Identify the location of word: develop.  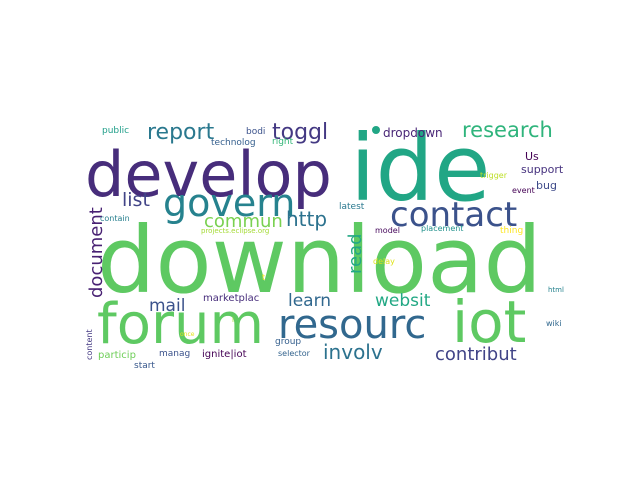
(208, 174).